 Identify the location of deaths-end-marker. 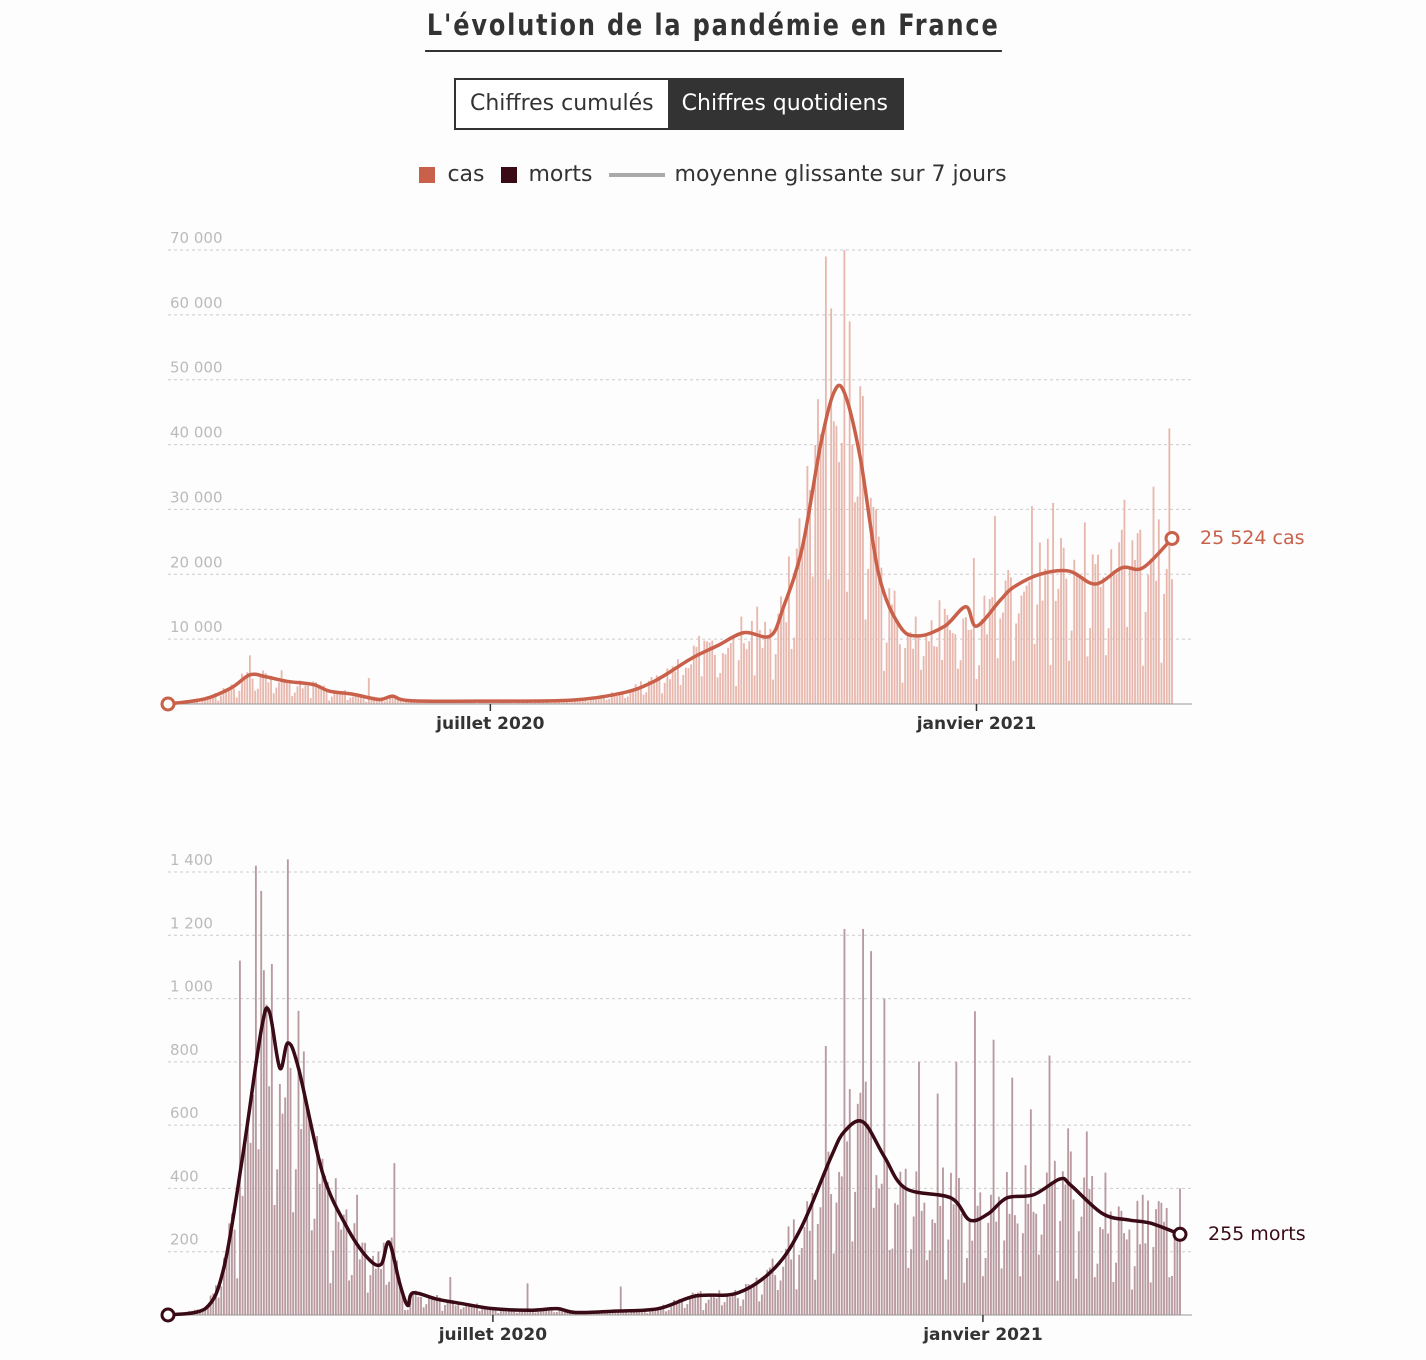
(1180, 1234).